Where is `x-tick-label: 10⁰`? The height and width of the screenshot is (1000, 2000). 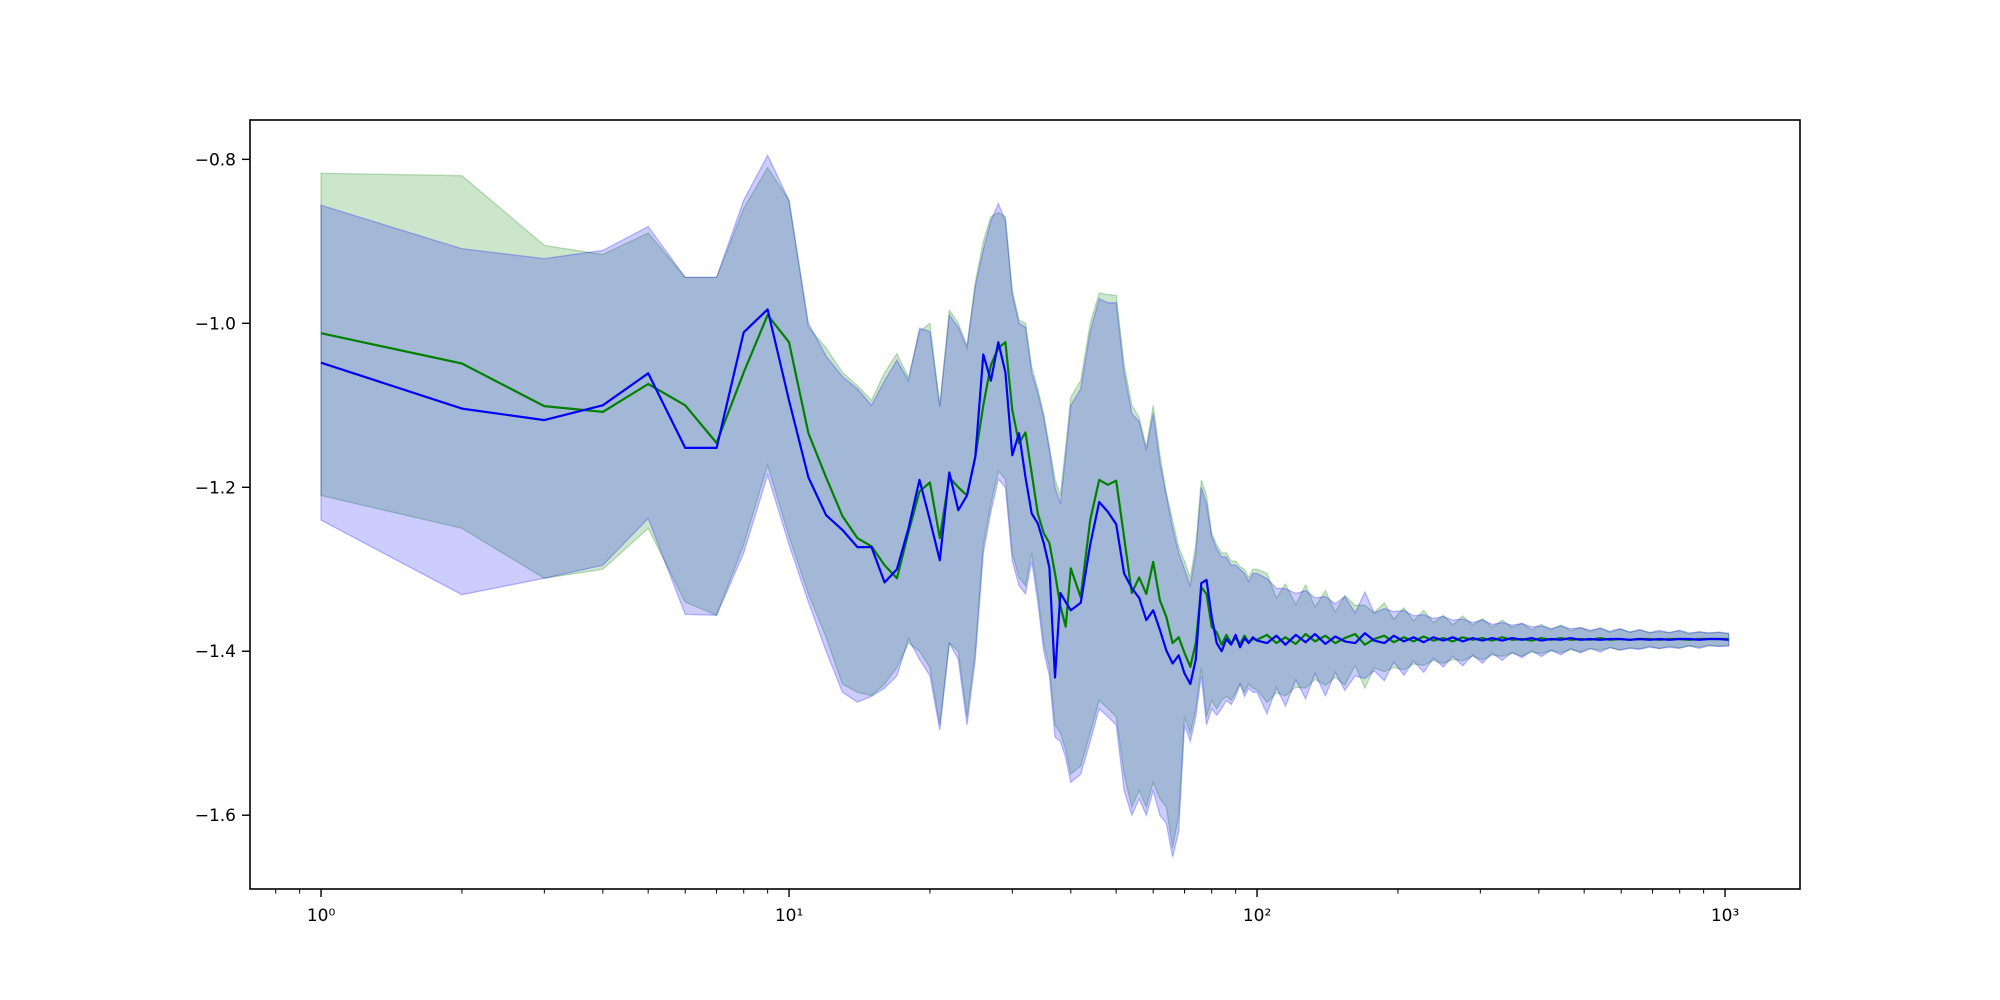
x-tick-label: 10⁰ is located at coordinates (321, 916).